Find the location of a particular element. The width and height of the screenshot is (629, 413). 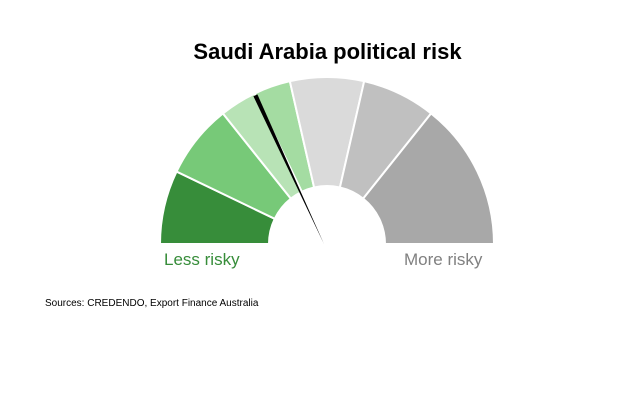

chart-title: Saudi Arabia political risk is located at coordinates (327, 51).